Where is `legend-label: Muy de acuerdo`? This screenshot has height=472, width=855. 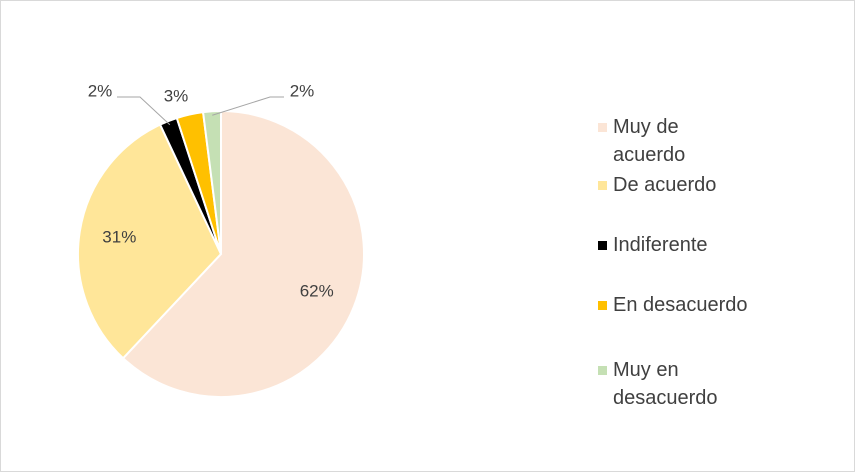 legend-label: Muy de acuerdo is located at coordinates (649, 141).